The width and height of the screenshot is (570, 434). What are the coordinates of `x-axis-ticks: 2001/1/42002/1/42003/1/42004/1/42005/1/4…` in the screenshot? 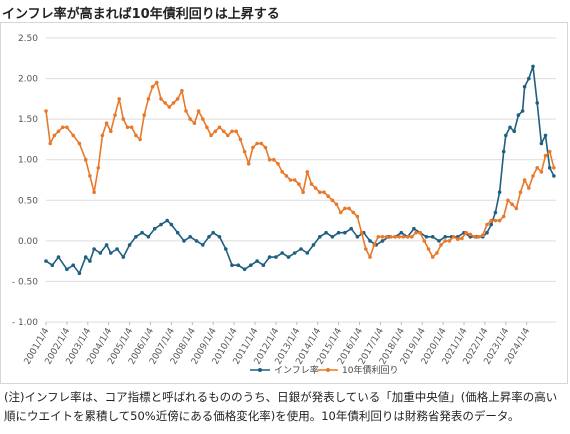 It's located at (277, 344).